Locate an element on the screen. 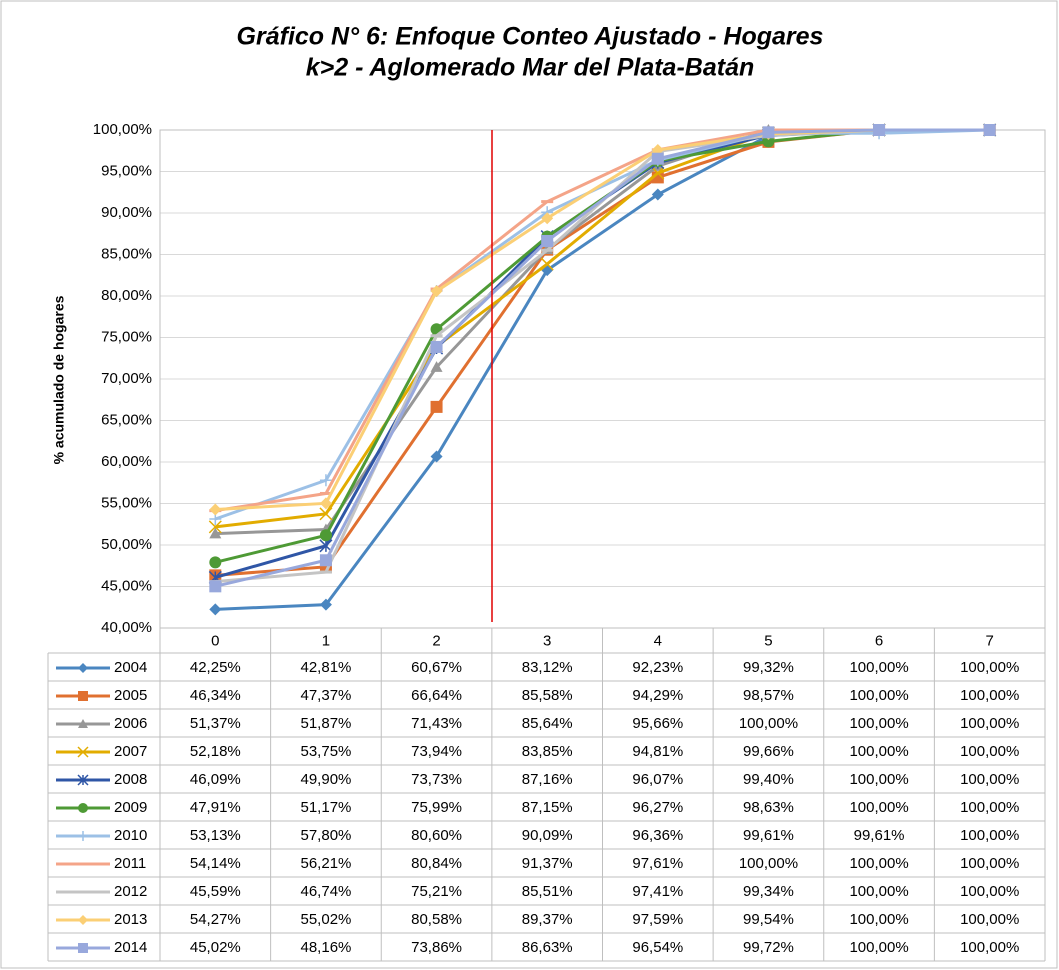  table-cell: 42,25% is located at coordinates (215, 667).